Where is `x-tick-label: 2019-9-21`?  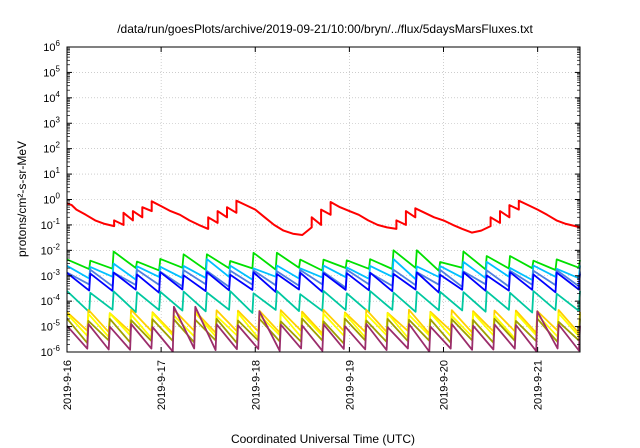 x-tick-label: 2019-9-21 is located at coordinates (539, 385).